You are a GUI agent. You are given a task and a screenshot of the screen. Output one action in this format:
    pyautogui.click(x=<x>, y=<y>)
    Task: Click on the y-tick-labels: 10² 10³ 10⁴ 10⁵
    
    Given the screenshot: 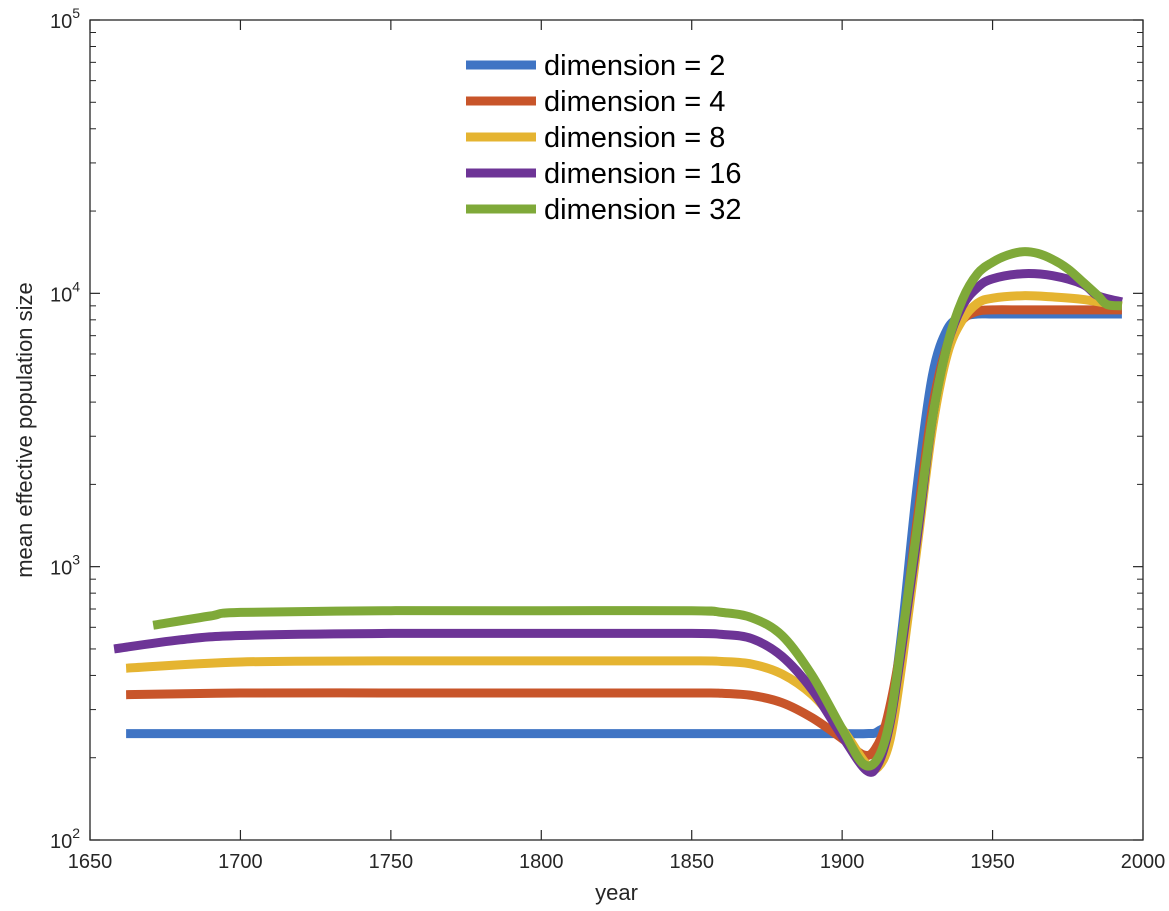 What is the action you would take?
    pyautogui.click(x=65, y=429)
    